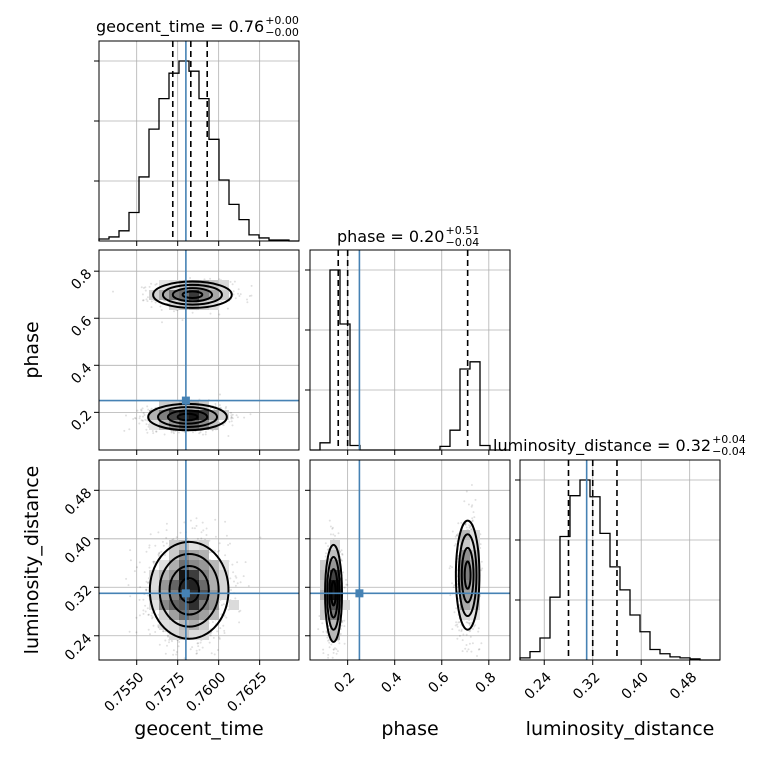 The width and height of the screenshot is (760, 760). Describe the element at coordinates (81, 373) in the screenshot. I see `ytick-label-phase-1: 0.4` at that location.